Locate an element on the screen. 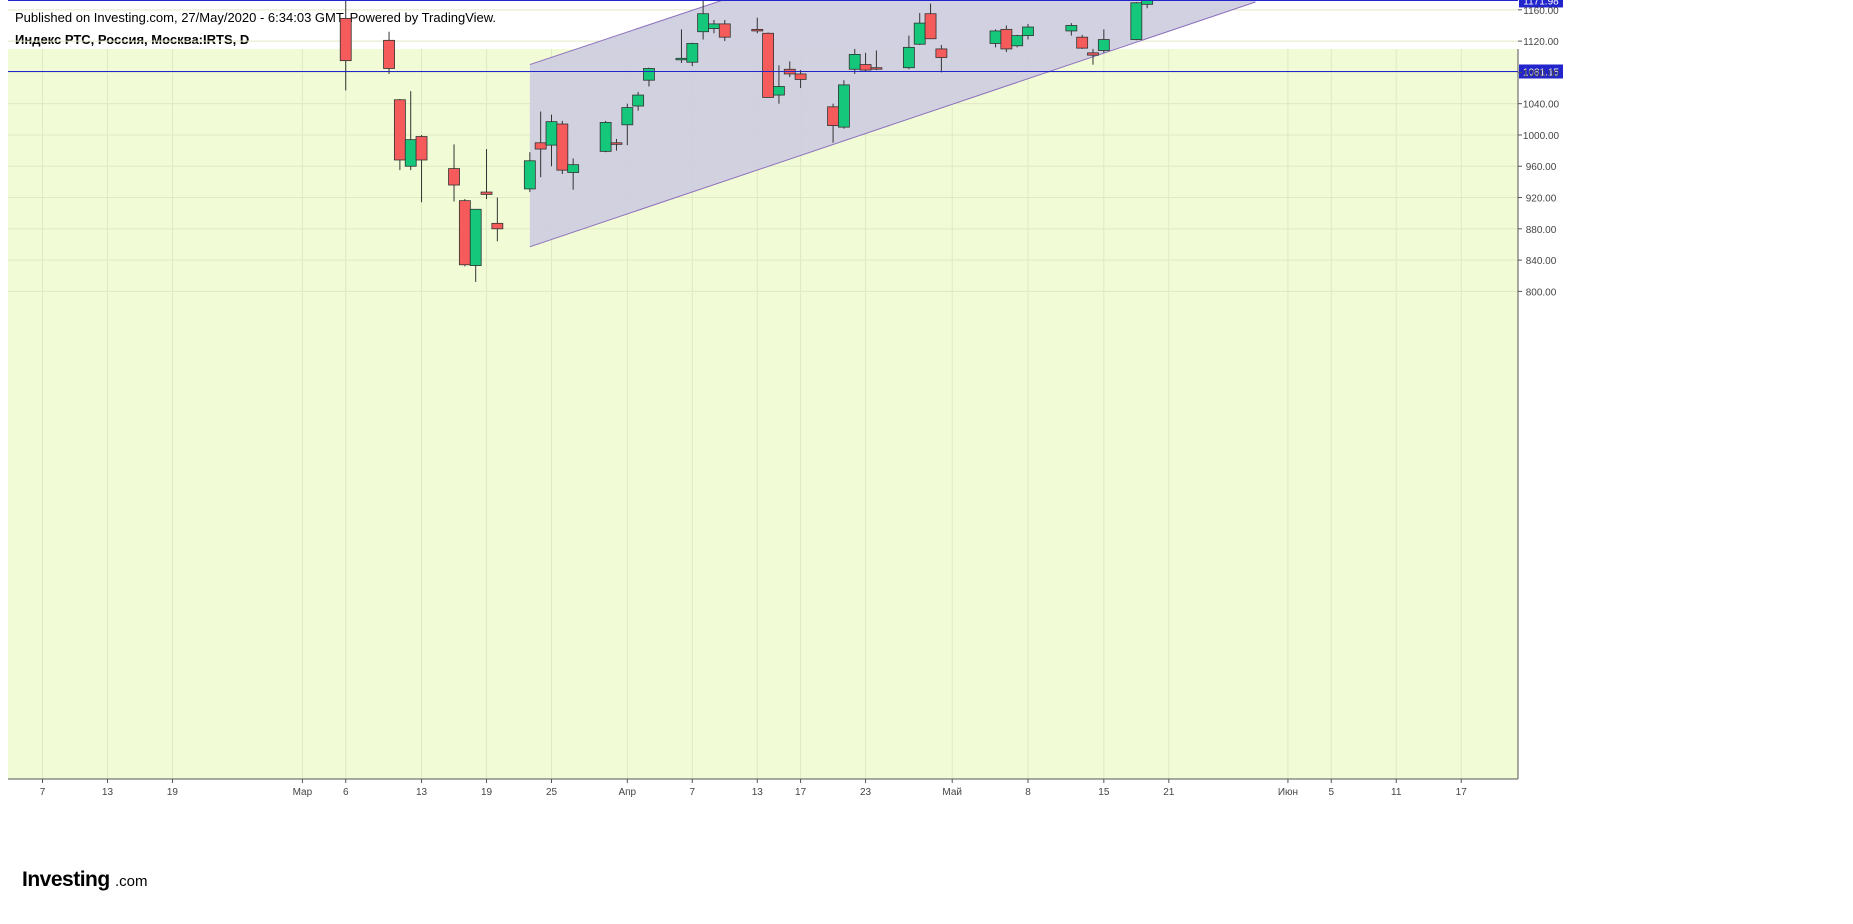  channel-upper-line is located at coordinates (892, 33).